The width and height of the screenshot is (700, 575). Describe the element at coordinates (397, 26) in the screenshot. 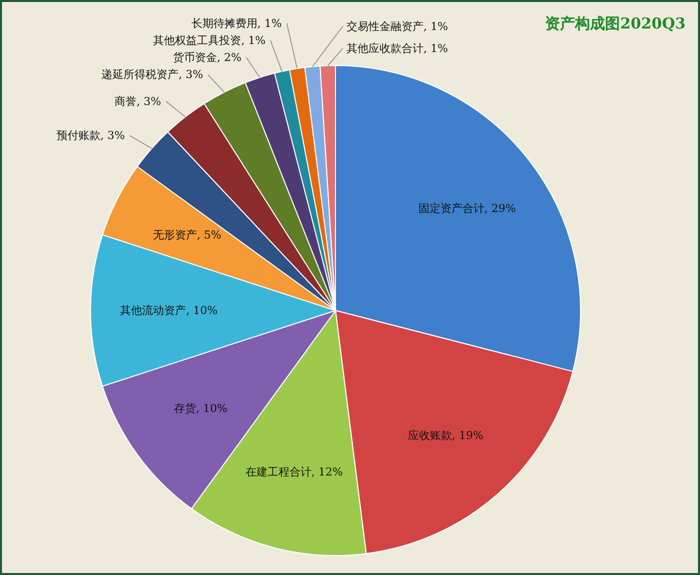

I see `slice-label: 交易性金融资产, 1%` at that location.